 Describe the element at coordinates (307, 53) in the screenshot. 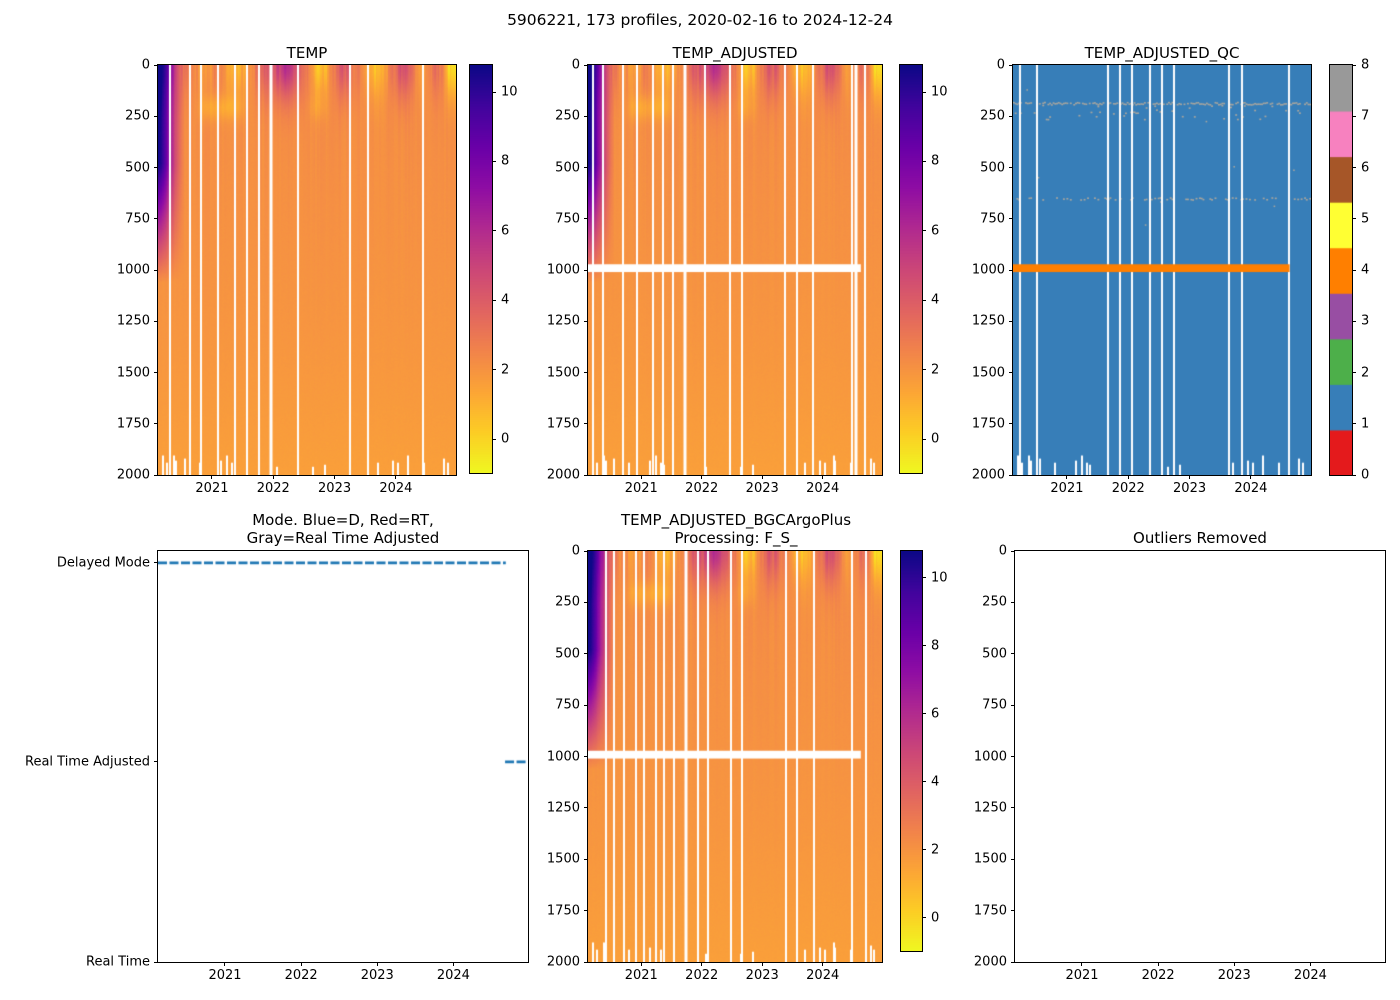

I see `panel-title-temp: TEMP` at that location.